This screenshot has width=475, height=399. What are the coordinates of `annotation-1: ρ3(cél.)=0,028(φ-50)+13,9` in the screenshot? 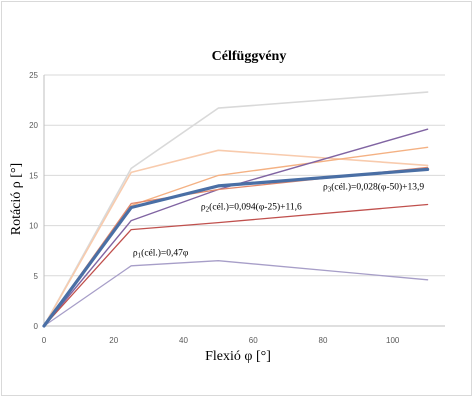 It's located at (373, 187).